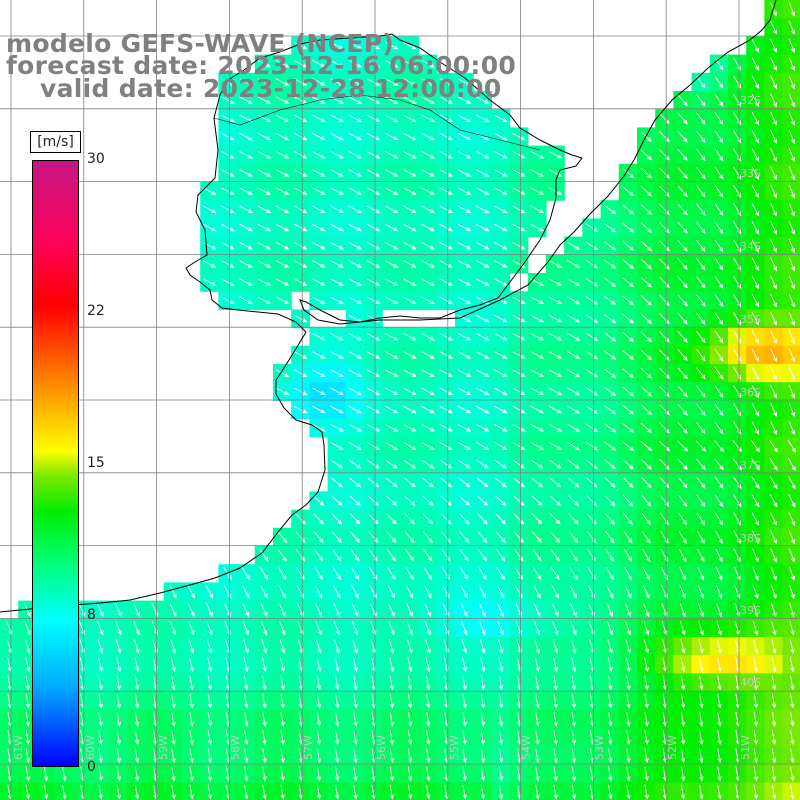 Image resolution: width=800 pixels, height=800 pixels. I want to click on longitude-label: 57W, so click(308, 747).